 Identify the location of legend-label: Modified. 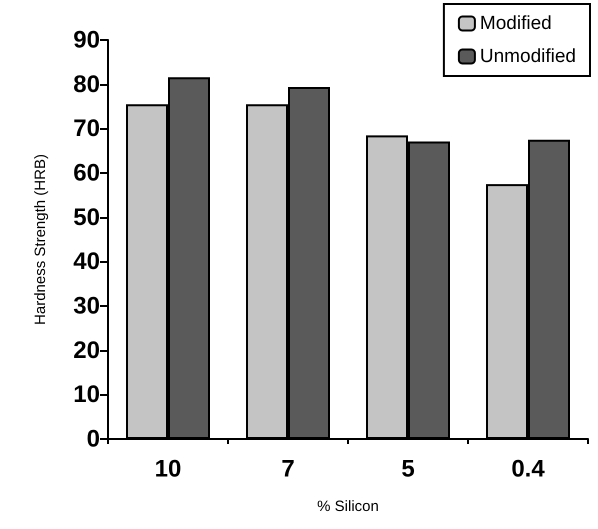
(516, 23).